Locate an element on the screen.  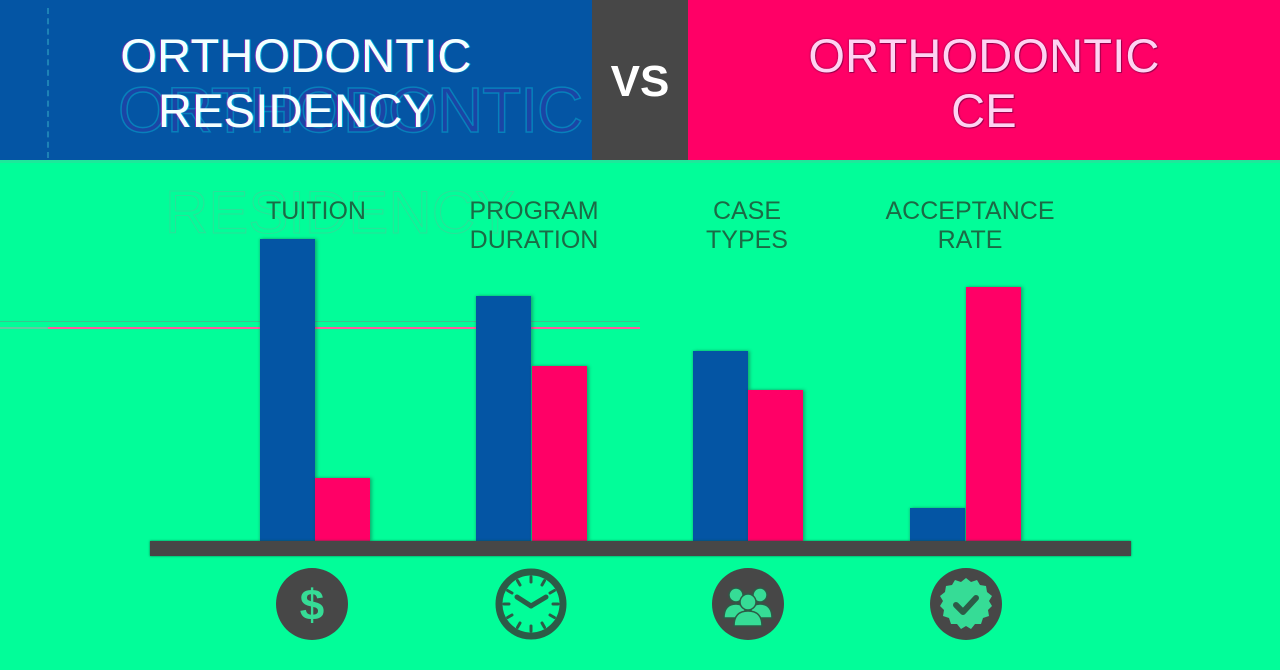
label-line2: TYPES is located at coordinates (747, 240).